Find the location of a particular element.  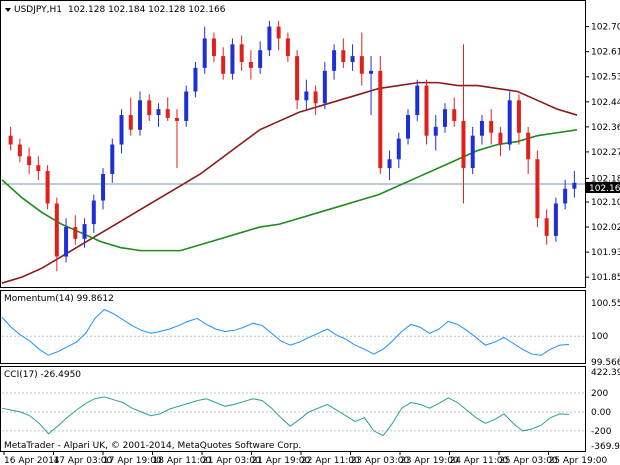

cci-axis-label: -200 is located at coordinates (601, 432).